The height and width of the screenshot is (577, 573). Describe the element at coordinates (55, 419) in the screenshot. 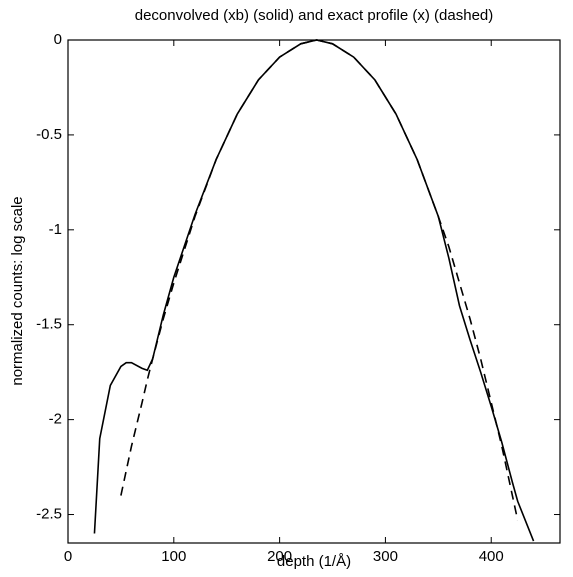

I see `y-tick-label: -2` at that location.